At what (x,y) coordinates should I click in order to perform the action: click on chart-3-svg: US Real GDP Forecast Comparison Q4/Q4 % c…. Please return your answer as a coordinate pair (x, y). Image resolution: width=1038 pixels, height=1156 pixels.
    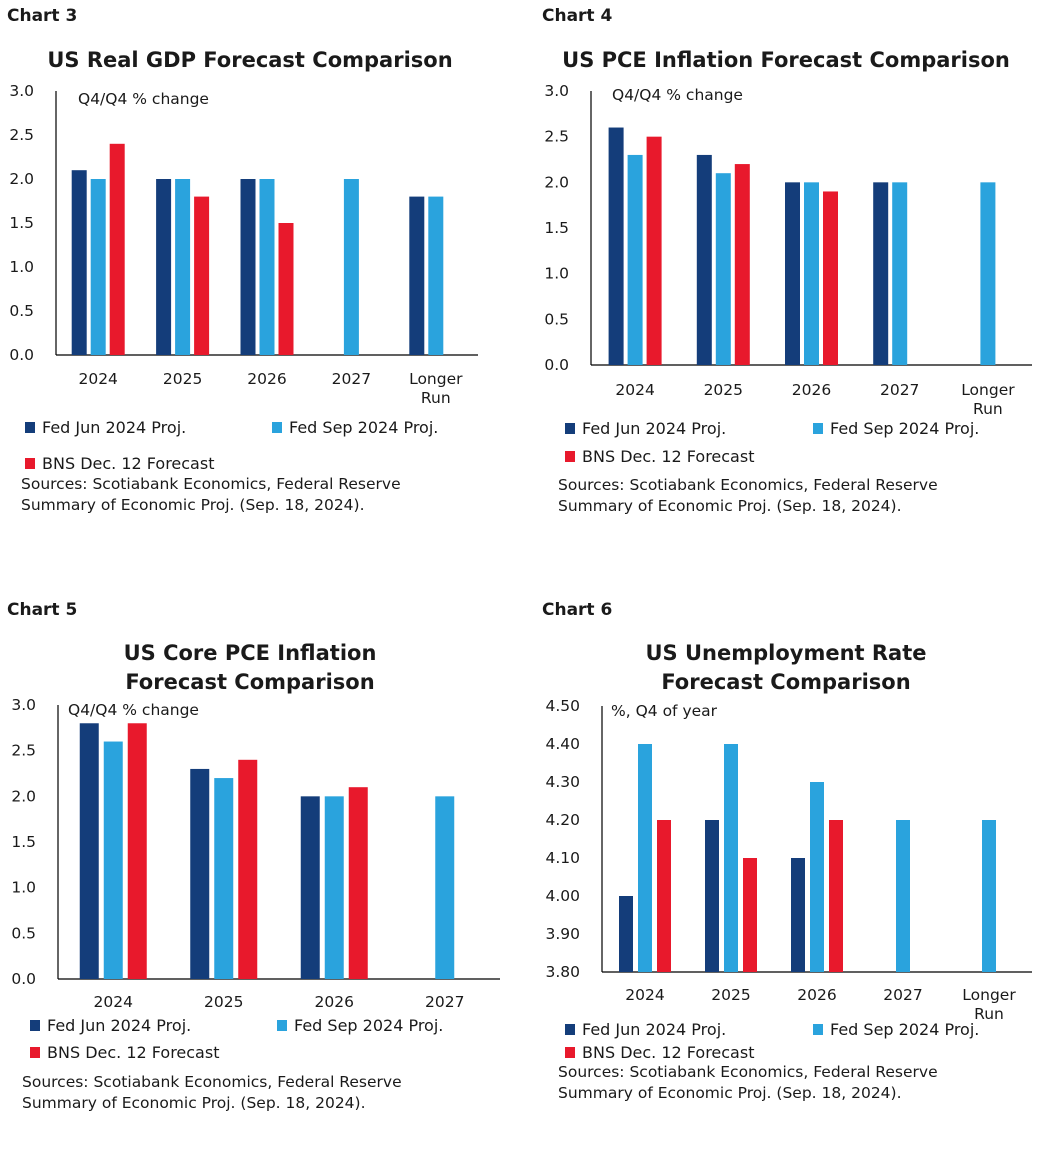
    Looking at the image, I should click on (243, 227).